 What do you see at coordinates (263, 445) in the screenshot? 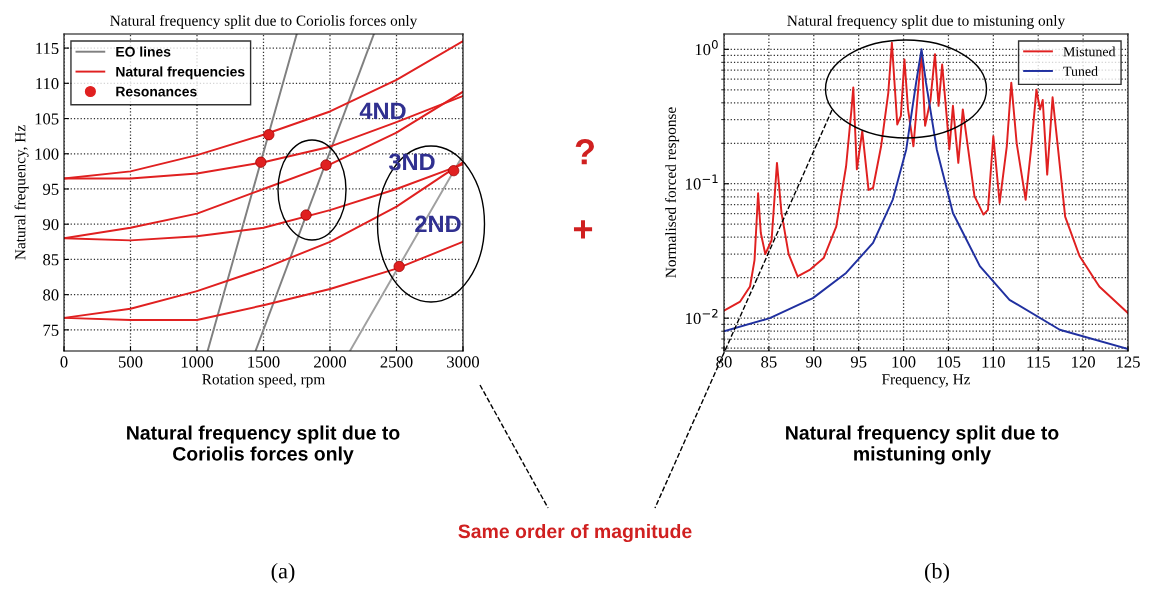
I see `text: Natural frequency split due to Coriolis forces only` at bounding box center [263, 445].